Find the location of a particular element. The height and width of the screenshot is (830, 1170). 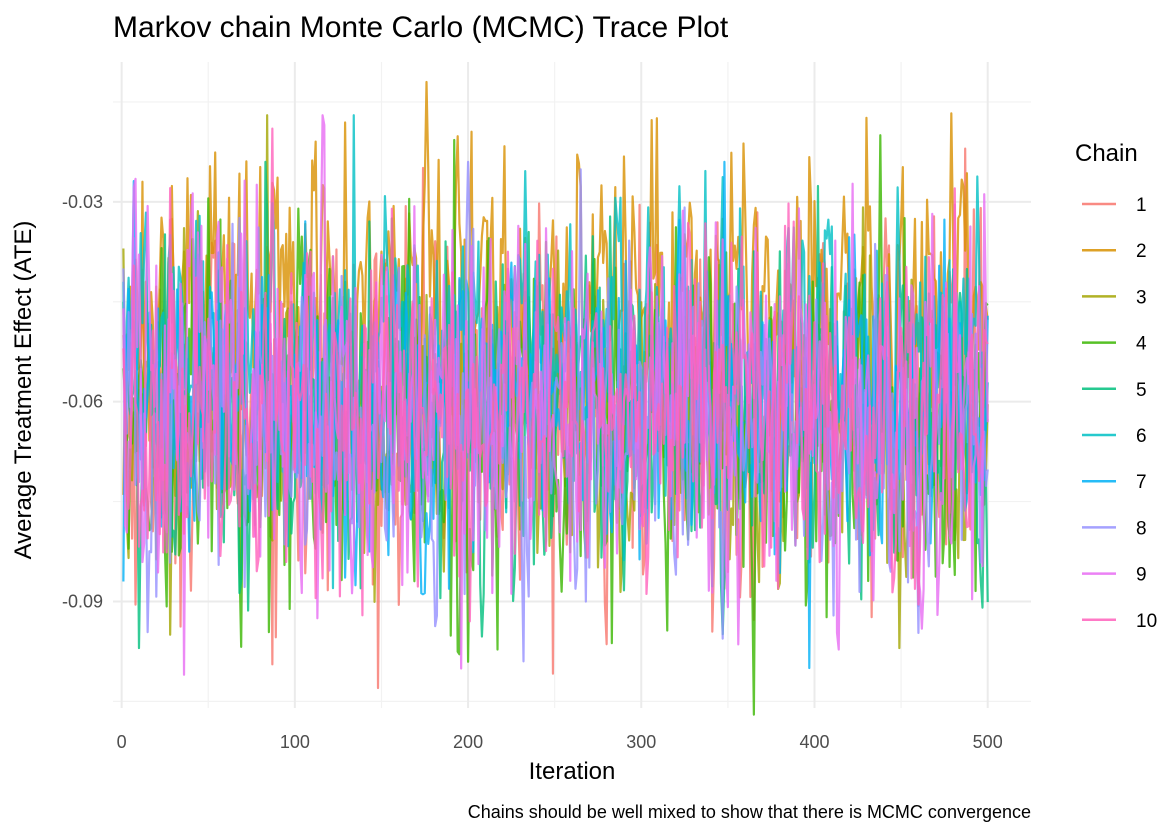

y-tick-label: -0.06 is located at coordinates (82, 402).